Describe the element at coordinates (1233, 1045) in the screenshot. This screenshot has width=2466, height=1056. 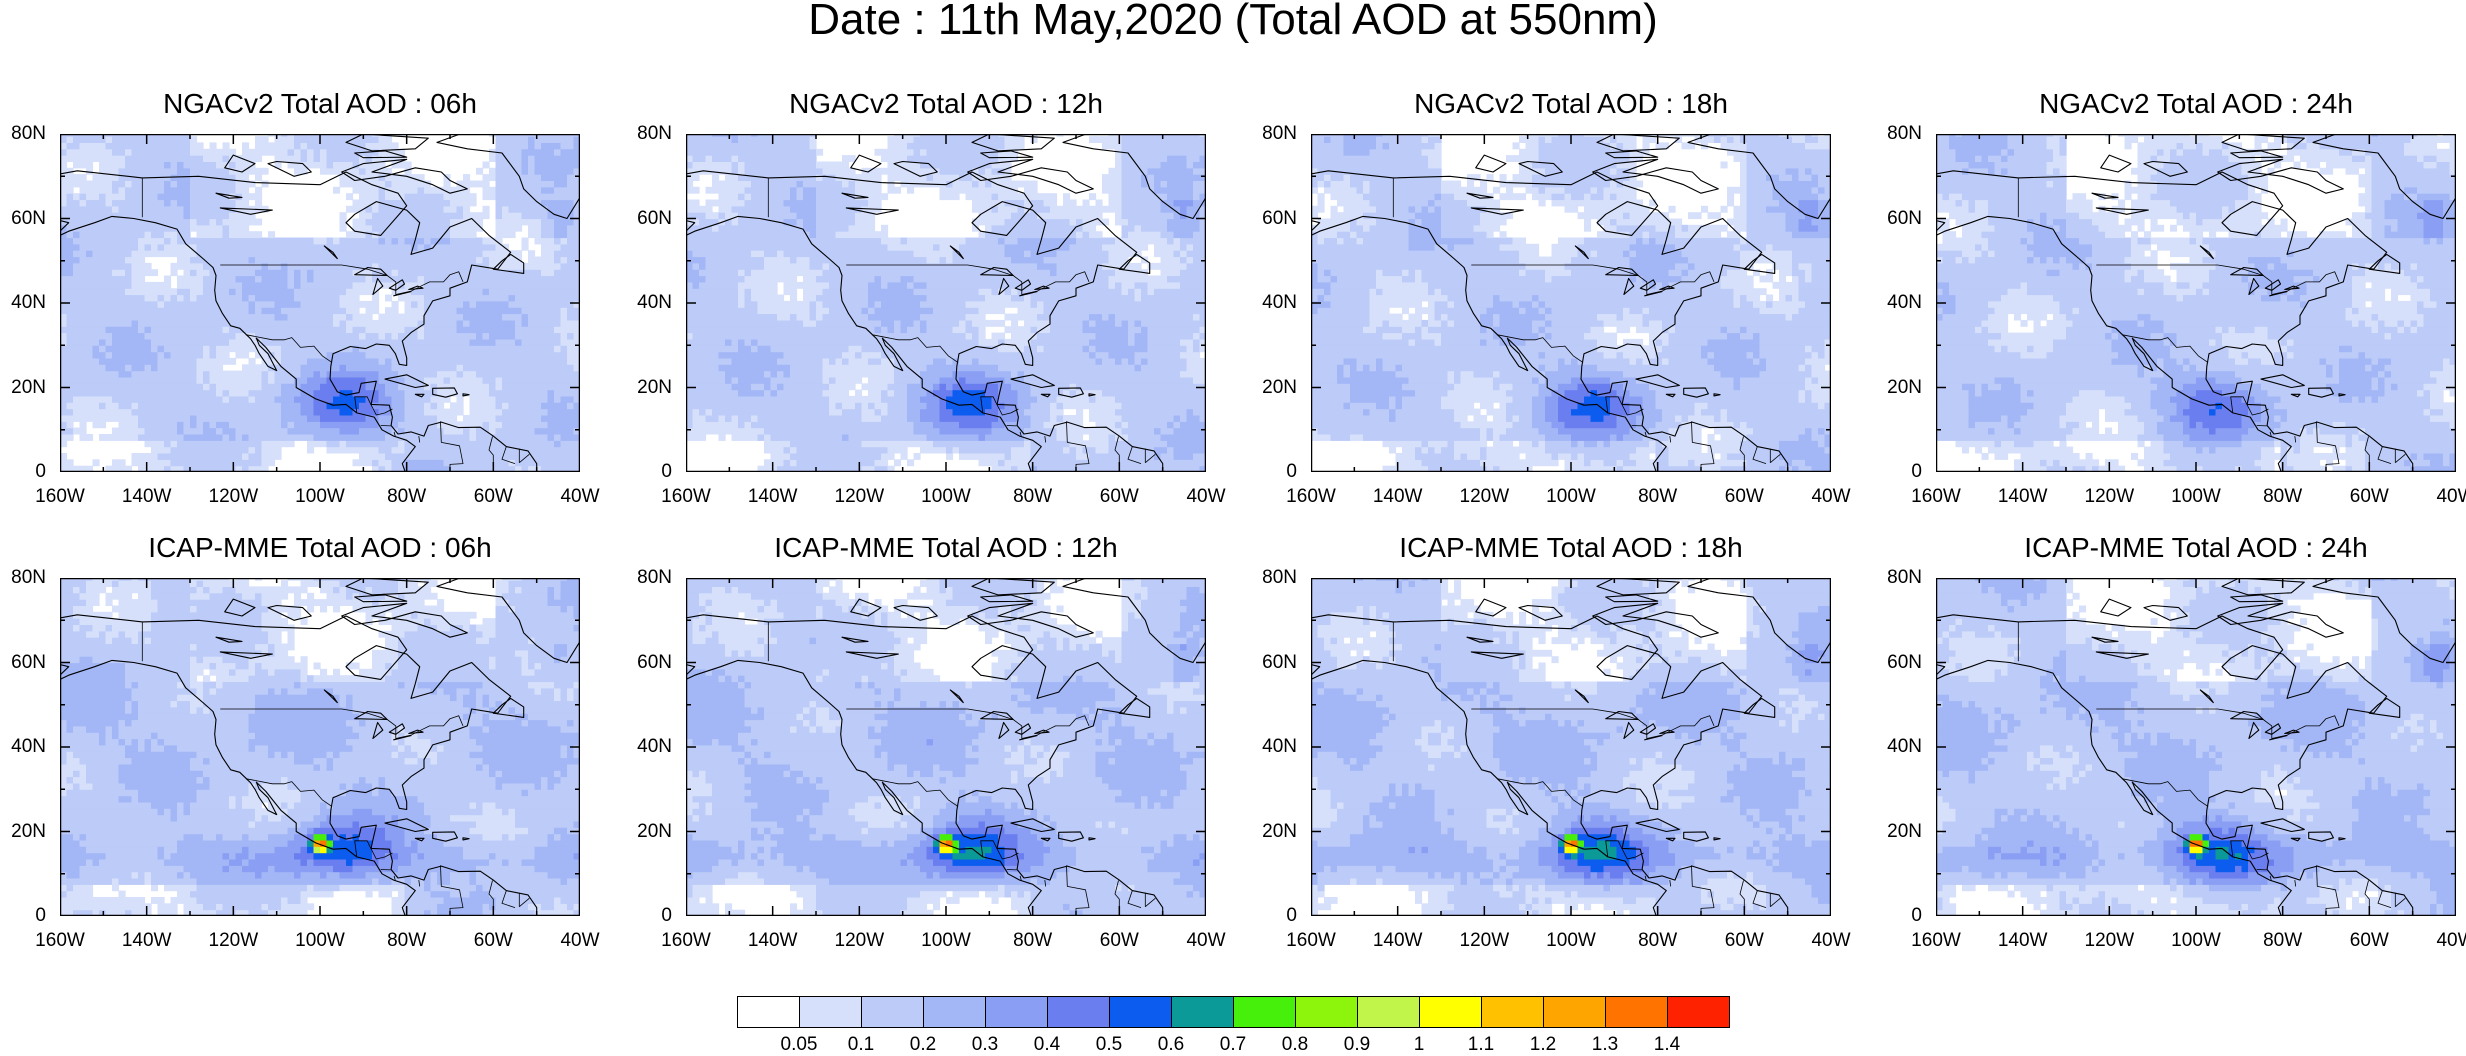
I see `colorbar-label: 0.7` at that location.